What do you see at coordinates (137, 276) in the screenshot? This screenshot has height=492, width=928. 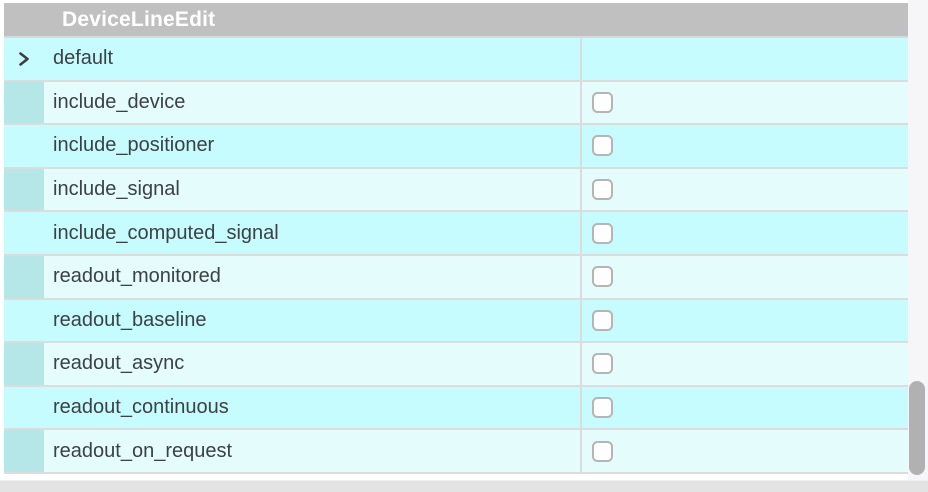 I see `property-label: readout_monitored` at bounding box center [137, 276].